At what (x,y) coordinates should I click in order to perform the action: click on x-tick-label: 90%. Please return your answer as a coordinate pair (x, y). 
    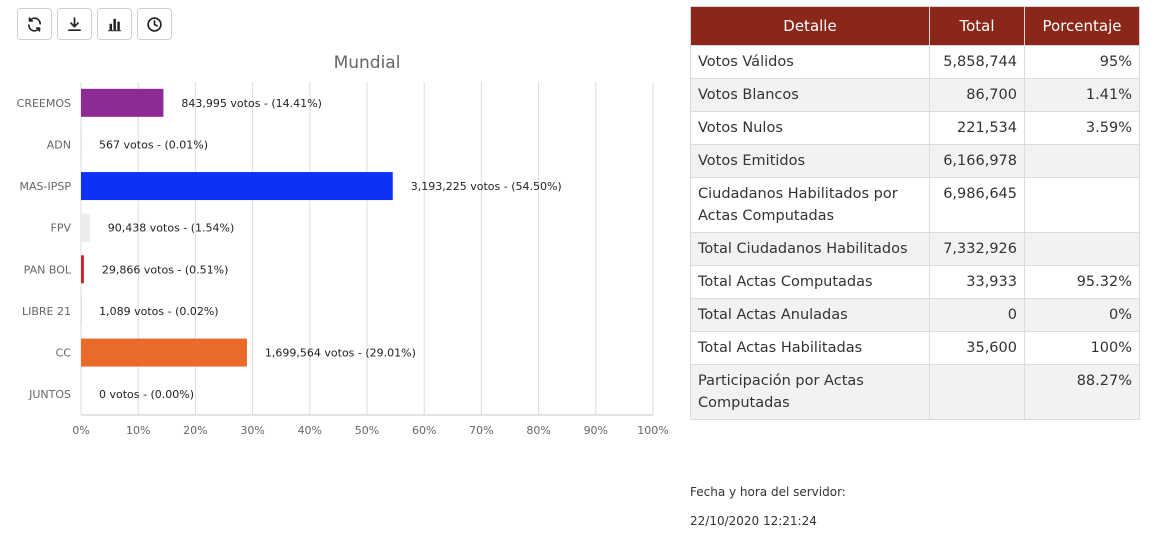
    Looking at the image, I should click on (596, 430).